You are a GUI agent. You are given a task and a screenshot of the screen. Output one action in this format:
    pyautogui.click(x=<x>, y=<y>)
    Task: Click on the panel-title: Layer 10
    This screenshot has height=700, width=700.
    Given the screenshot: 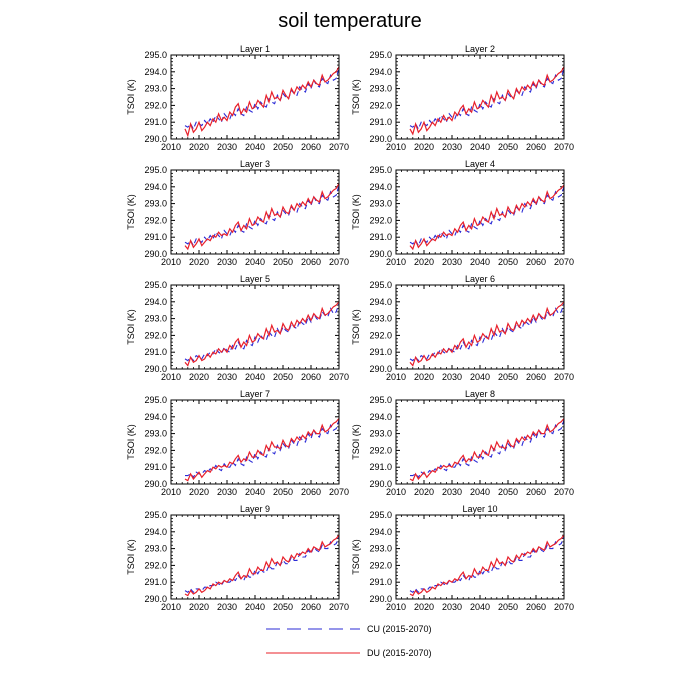 What is the action you would take?
    pyautogui.click(x=479, y=509)
    